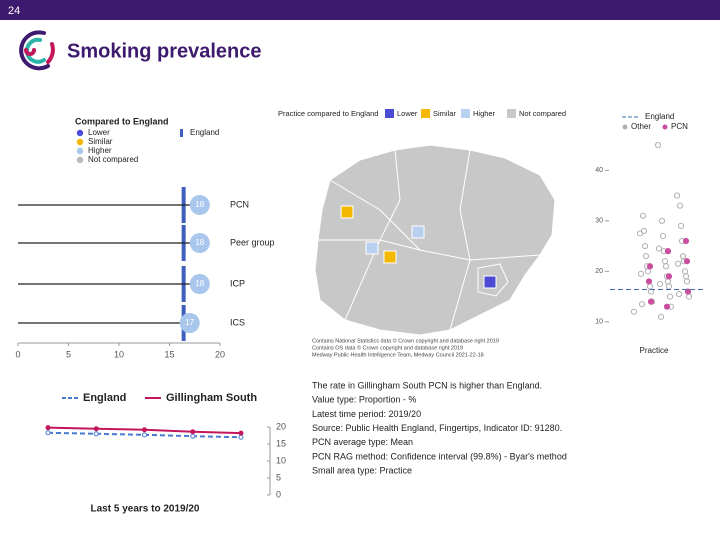  Describe the element at coordinates (239, 204) in the screenshot. I see `category-label: PCN` at that location.